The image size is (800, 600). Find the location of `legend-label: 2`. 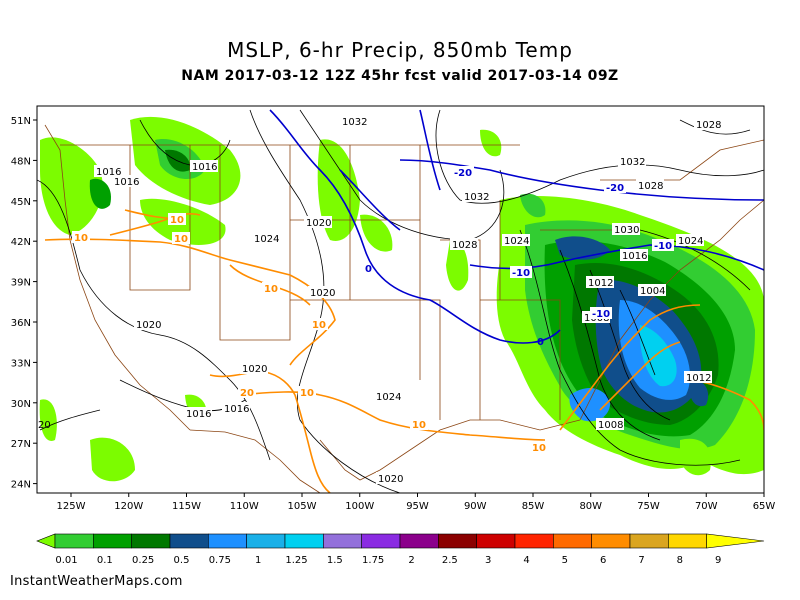

legend-label: 2 is located at coordinates (411, 560).